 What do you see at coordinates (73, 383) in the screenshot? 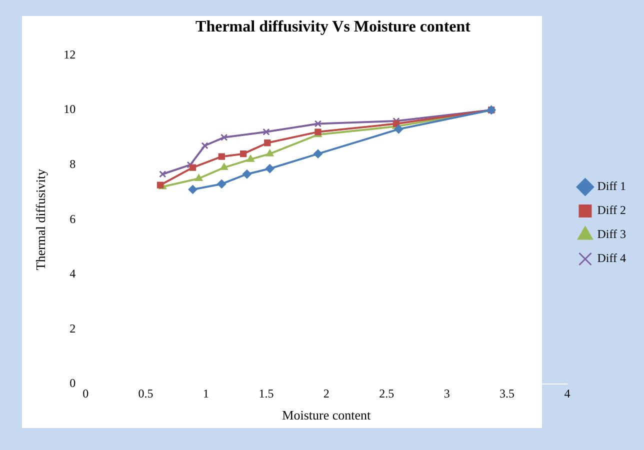
I see `y-tick-label: 0` at bounding box center [73, 383].